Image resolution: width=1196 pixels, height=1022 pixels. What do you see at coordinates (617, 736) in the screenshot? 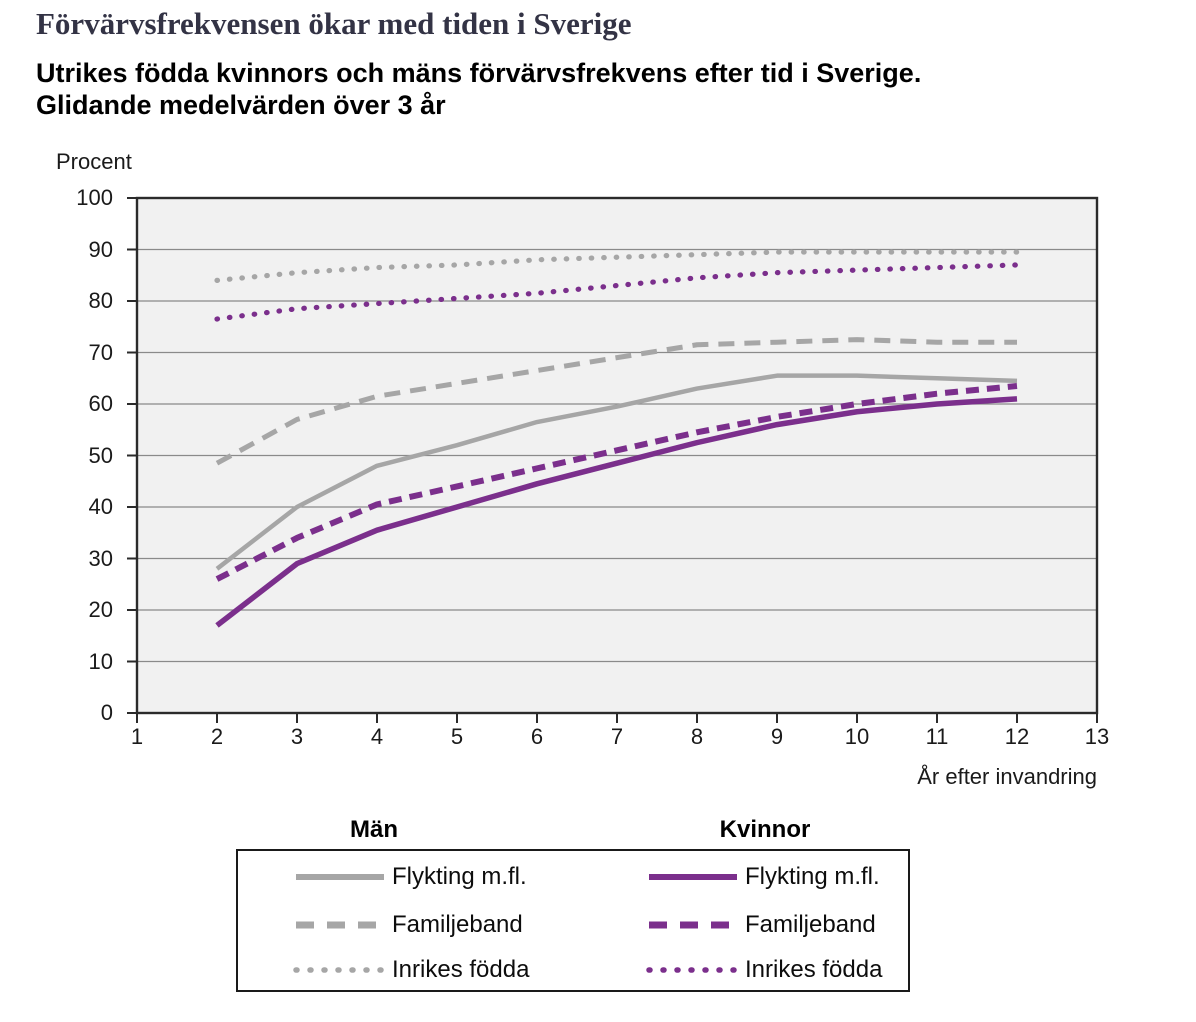
I see `x-tick-label: 7` at bounding box center [617, 736].